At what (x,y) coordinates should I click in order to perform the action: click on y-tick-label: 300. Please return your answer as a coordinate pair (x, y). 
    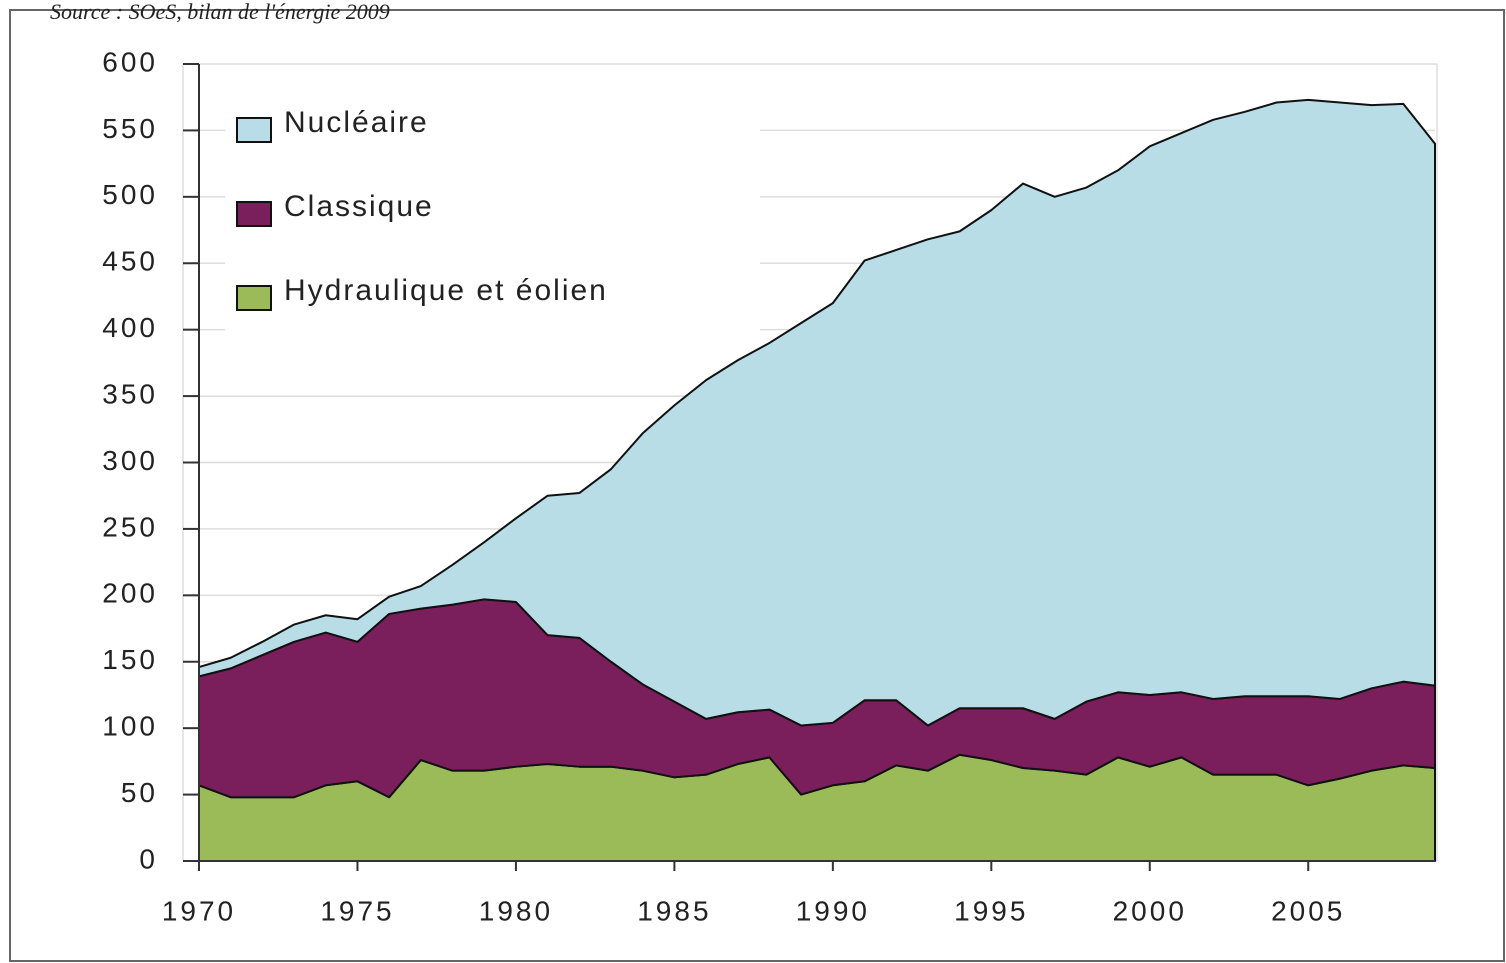
    Looking at the image, I should click on (130, 460).